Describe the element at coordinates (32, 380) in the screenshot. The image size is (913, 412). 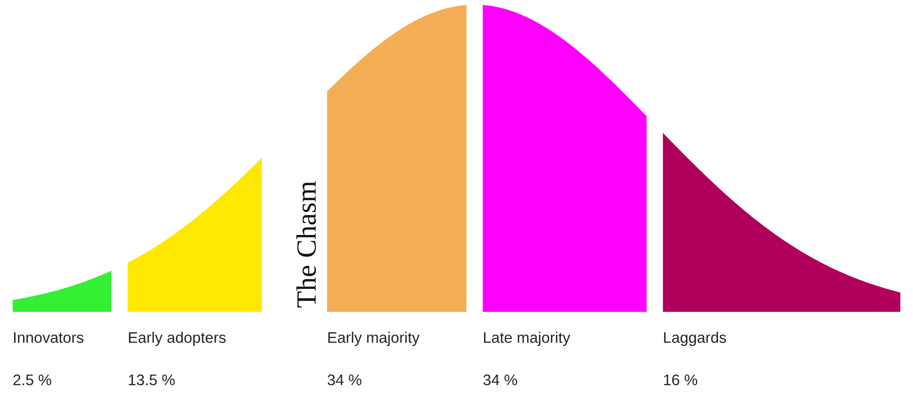
I see `data-label: 2.5 %` at that location.